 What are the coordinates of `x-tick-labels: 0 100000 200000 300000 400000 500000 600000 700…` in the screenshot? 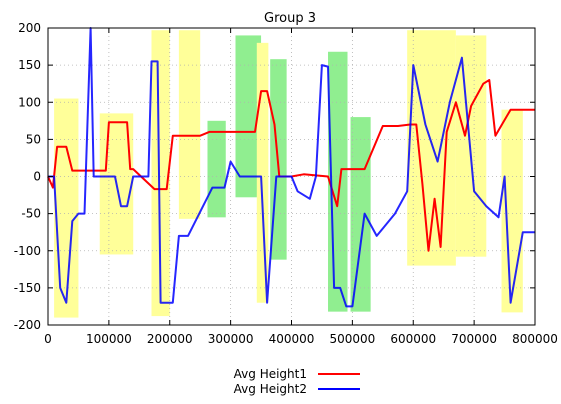 It's located at (301, 339).